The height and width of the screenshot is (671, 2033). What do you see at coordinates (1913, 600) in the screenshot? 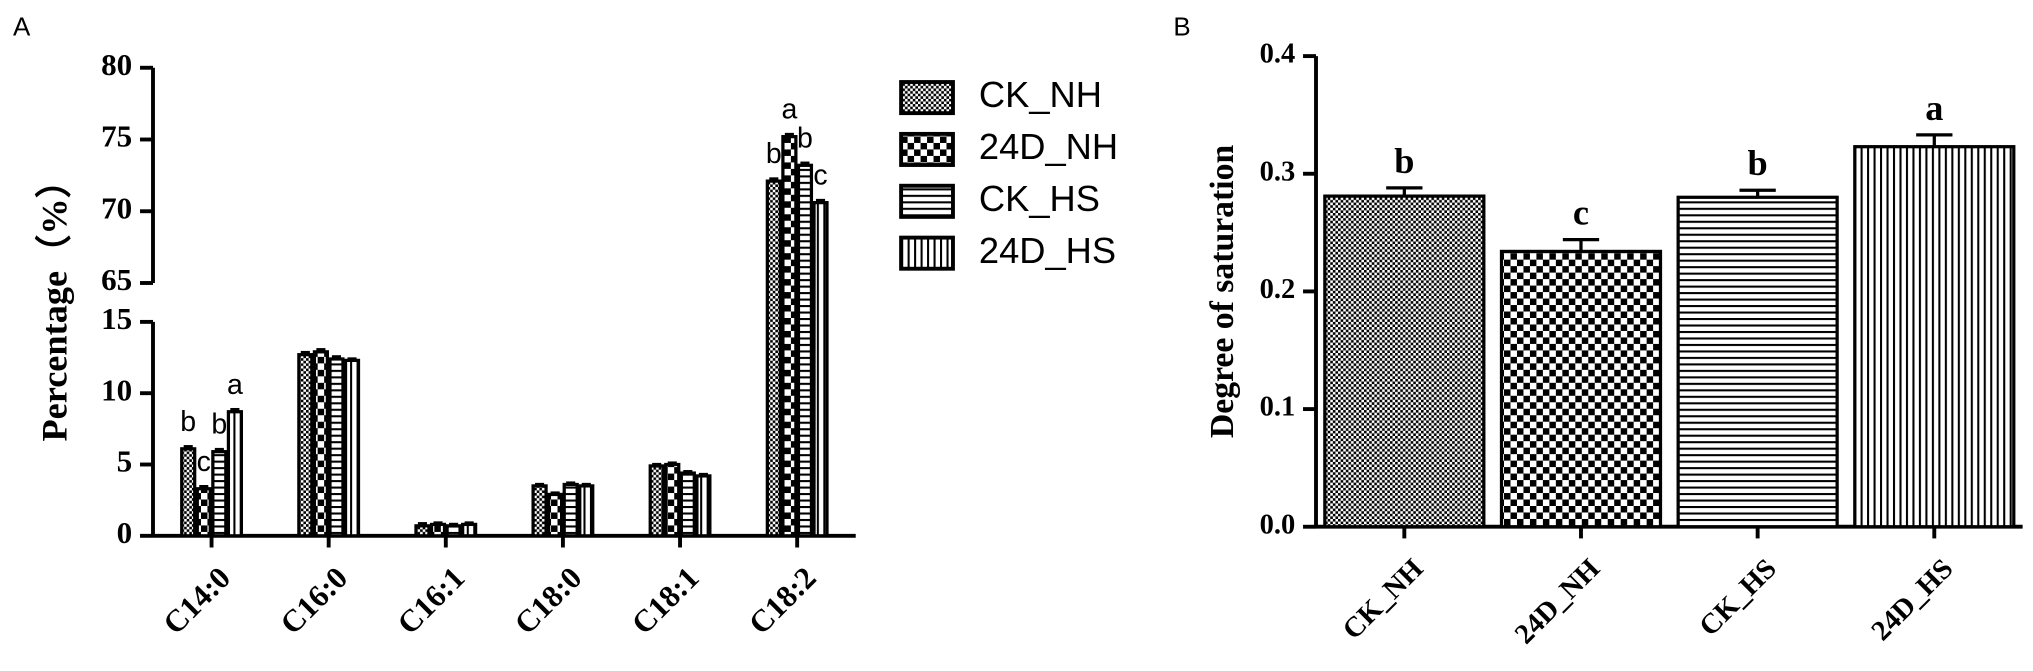
I see `x-tick-label: 24D_HS` at bounding box center [1913, 600].